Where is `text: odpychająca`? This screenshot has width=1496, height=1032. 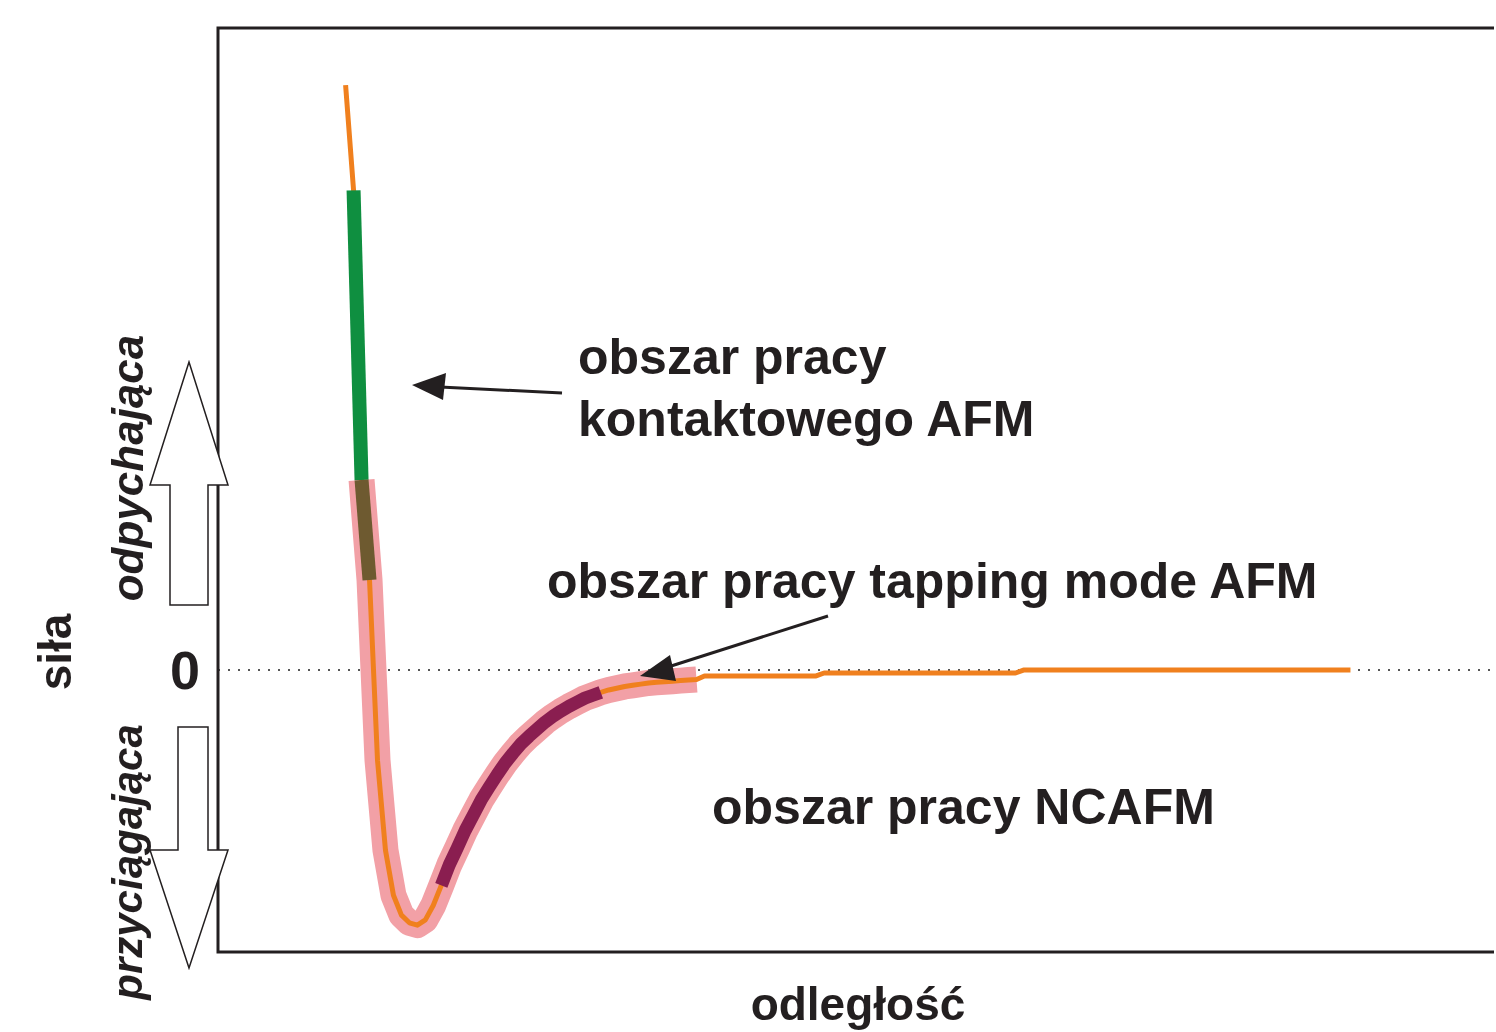
text: odpychająca is located at coordinates (128, 468).